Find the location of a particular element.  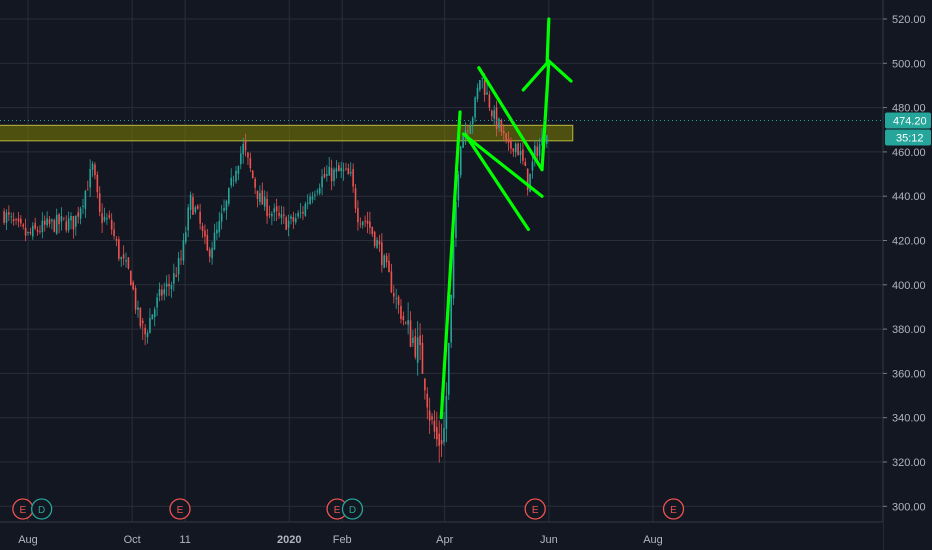

price-label: 474.20 is located at coordinates (910, 121).